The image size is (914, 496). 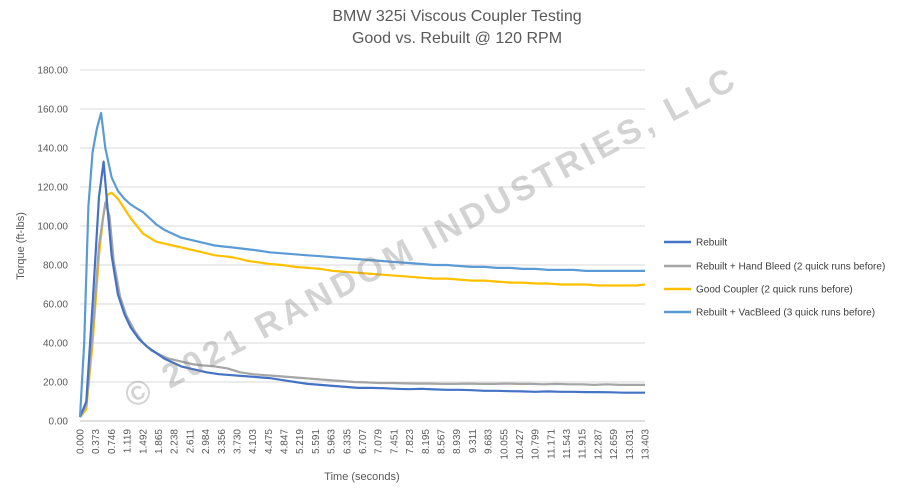 I want to click on x-tick-label: 11.915, so click(x=583, y=444).